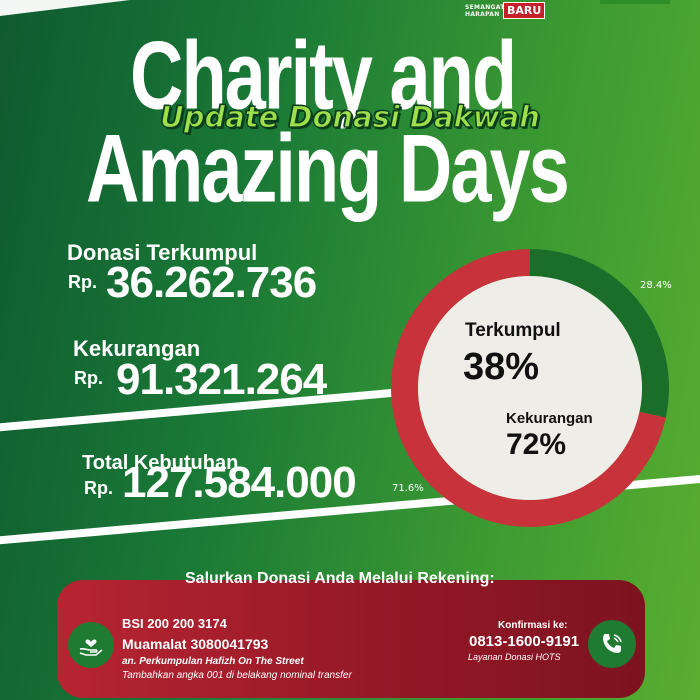 The height and width of the screenshot is (700, 700). I want to click on brand-logo: SEMANGAT HARAPAN BARU, so click(505, 10).